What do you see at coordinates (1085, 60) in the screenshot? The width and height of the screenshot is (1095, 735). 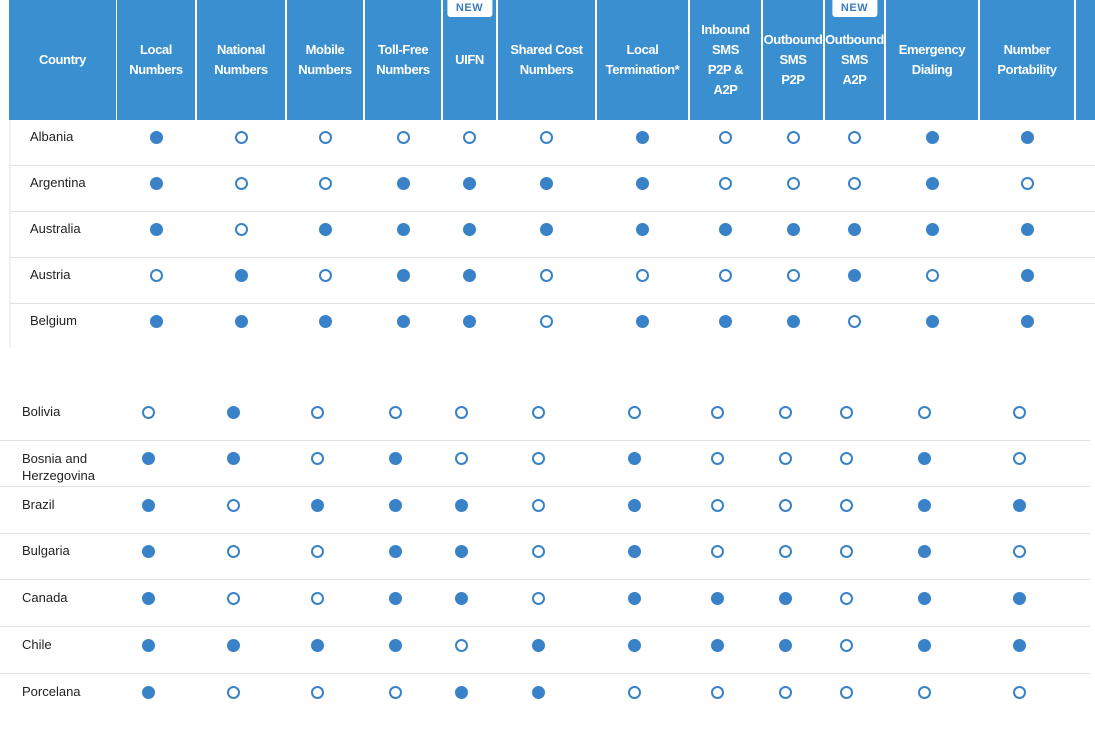 I see `column-header-overflow` at bounding box center [1085, 60].